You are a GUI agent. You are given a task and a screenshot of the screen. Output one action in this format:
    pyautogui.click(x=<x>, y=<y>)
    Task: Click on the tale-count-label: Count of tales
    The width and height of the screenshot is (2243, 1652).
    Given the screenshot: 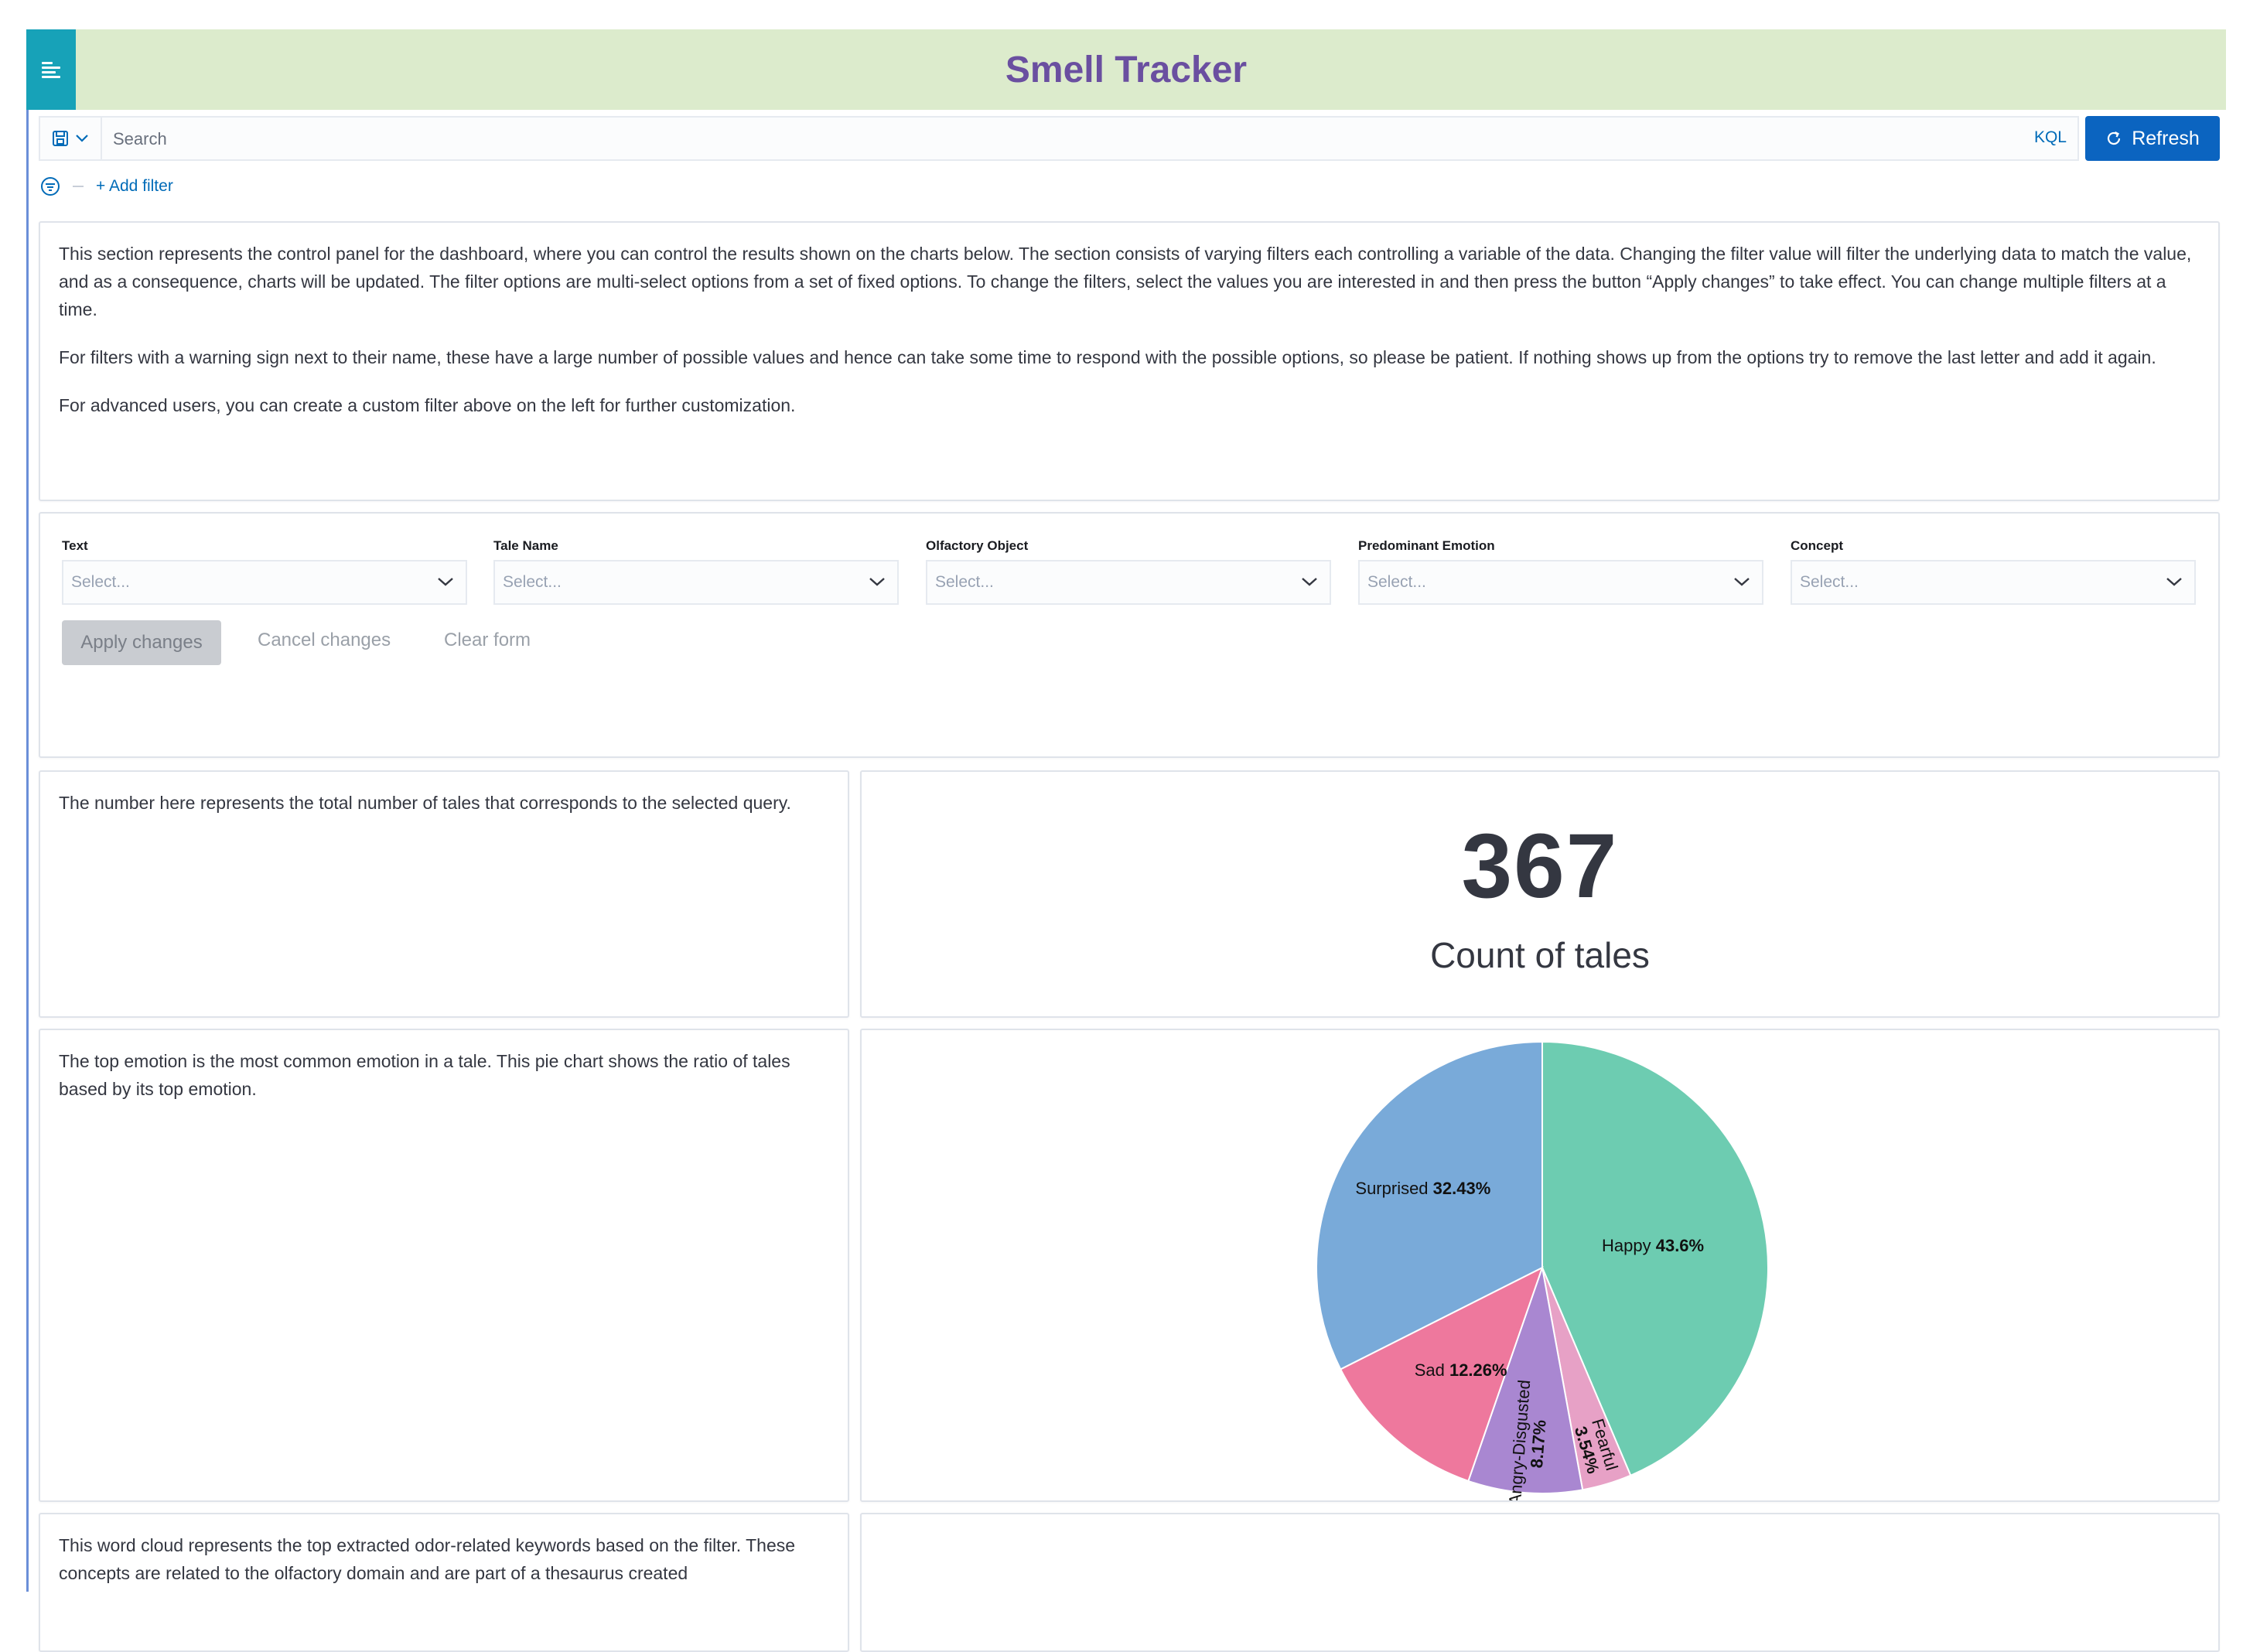 What is the action you would take?
    pyautogui.click(x=1540, y=955)
    